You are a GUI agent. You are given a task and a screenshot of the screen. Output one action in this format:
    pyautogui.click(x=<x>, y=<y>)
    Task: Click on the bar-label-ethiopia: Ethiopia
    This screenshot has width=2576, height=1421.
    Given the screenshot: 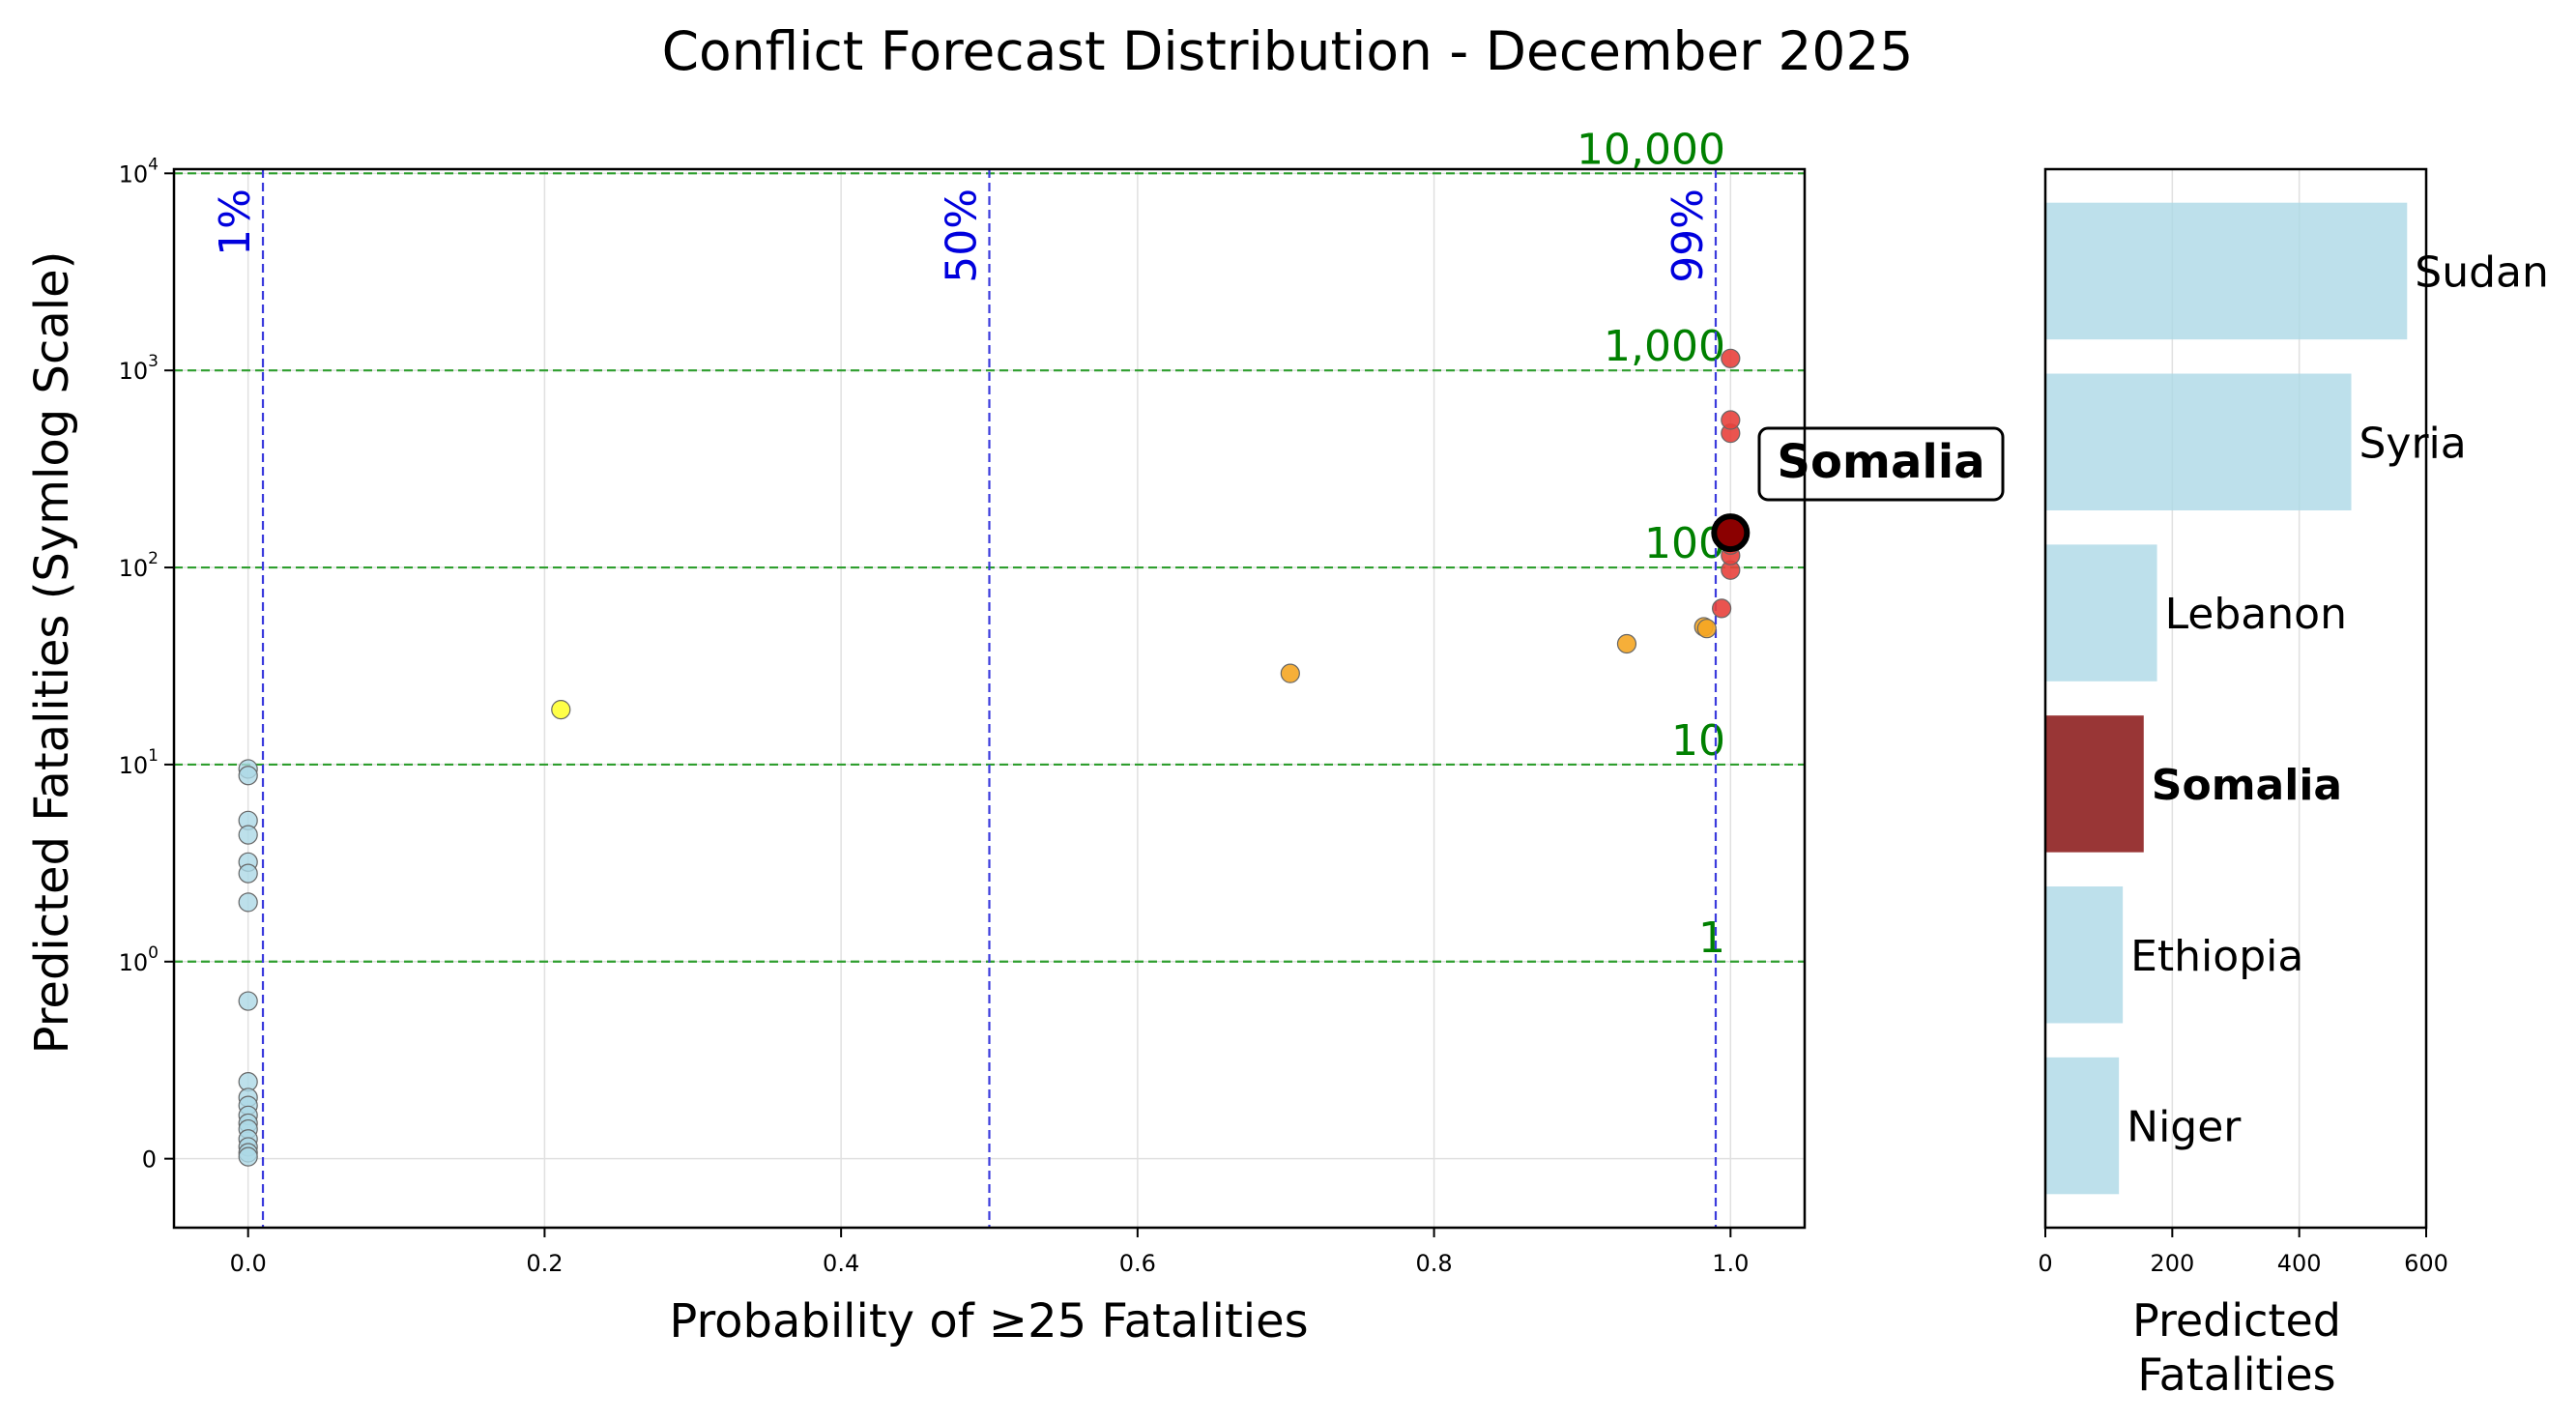 What is the action you would take?
    pyautogui.click(x=2216, y=957)
    